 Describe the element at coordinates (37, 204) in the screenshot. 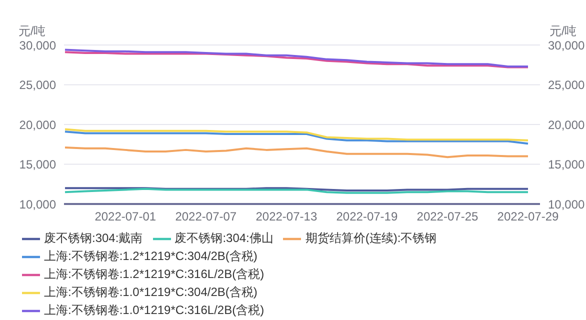

I see `y-tick-label: 10,000` at that location.